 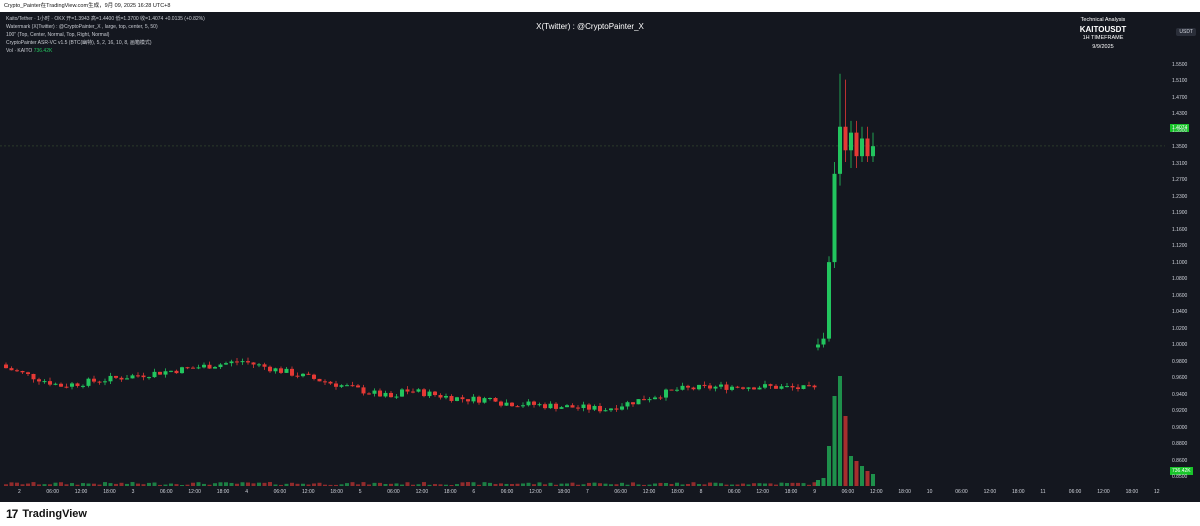 I want to click on price-axis-label: 0.9800, so click(x=1180, y=361).